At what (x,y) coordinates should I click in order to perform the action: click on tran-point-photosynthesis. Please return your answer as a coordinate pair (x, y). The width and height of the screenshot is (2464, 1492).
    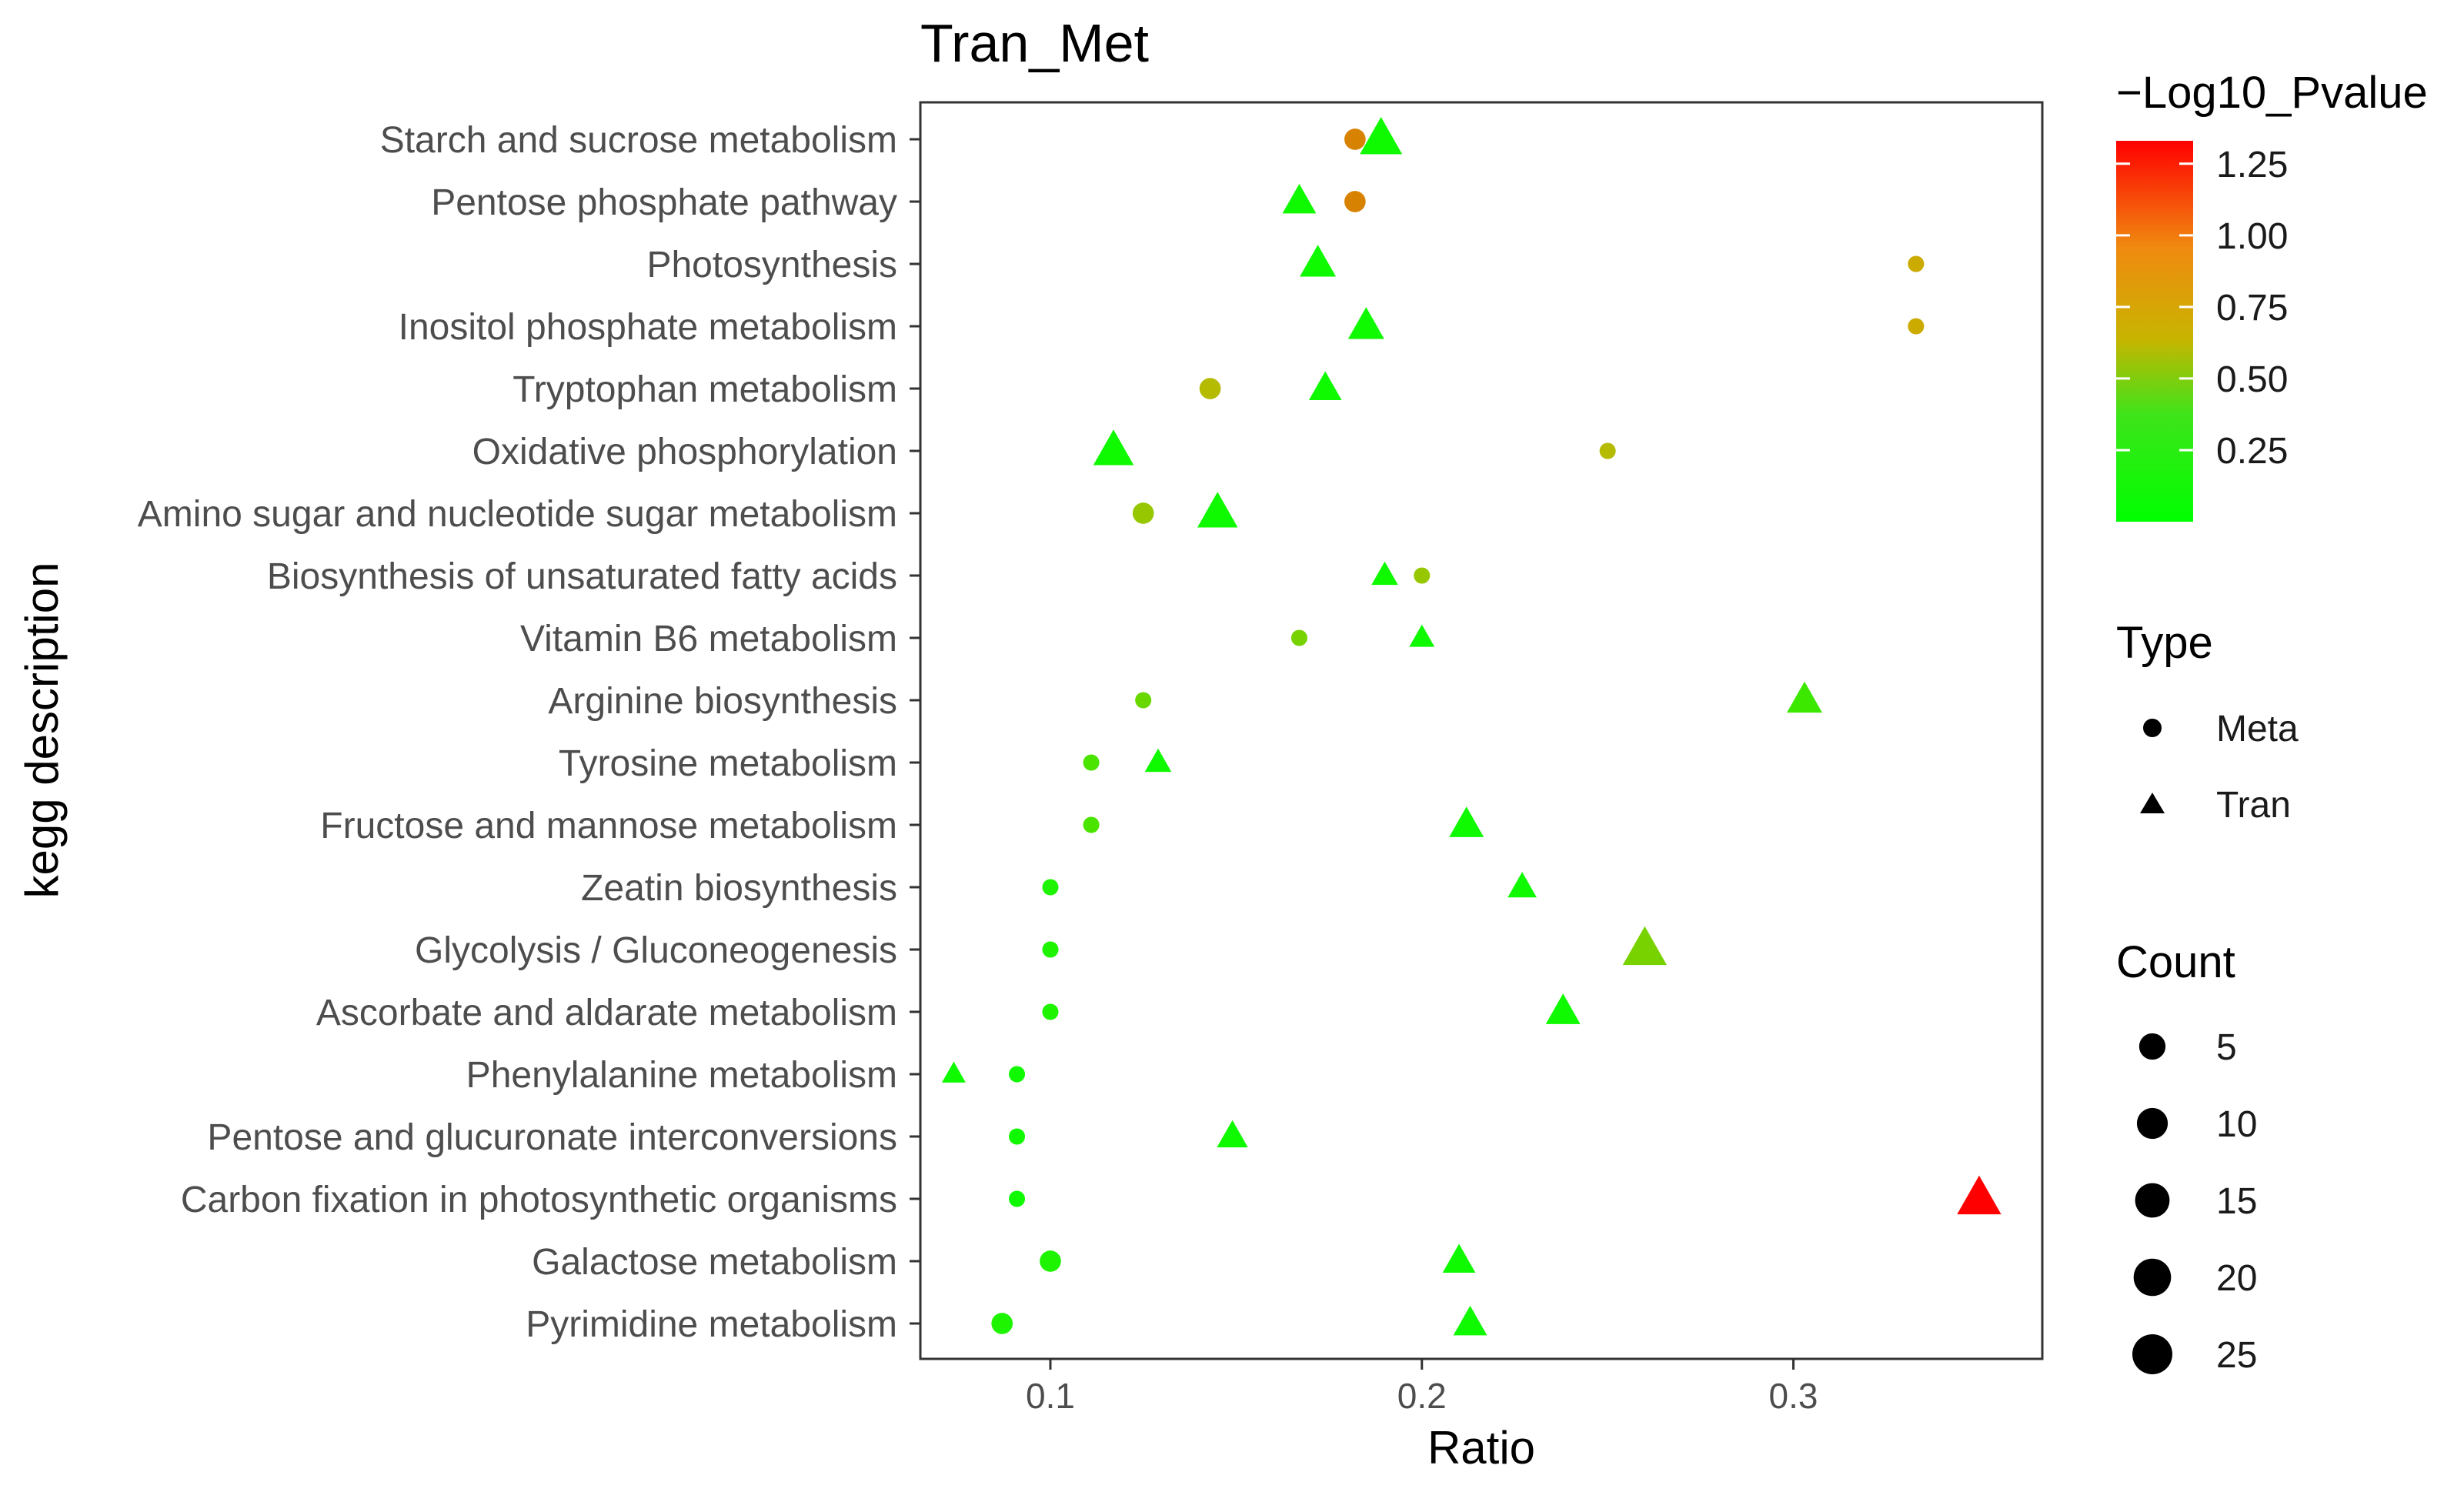
    Looking at the image, I should click on (1318, 261).